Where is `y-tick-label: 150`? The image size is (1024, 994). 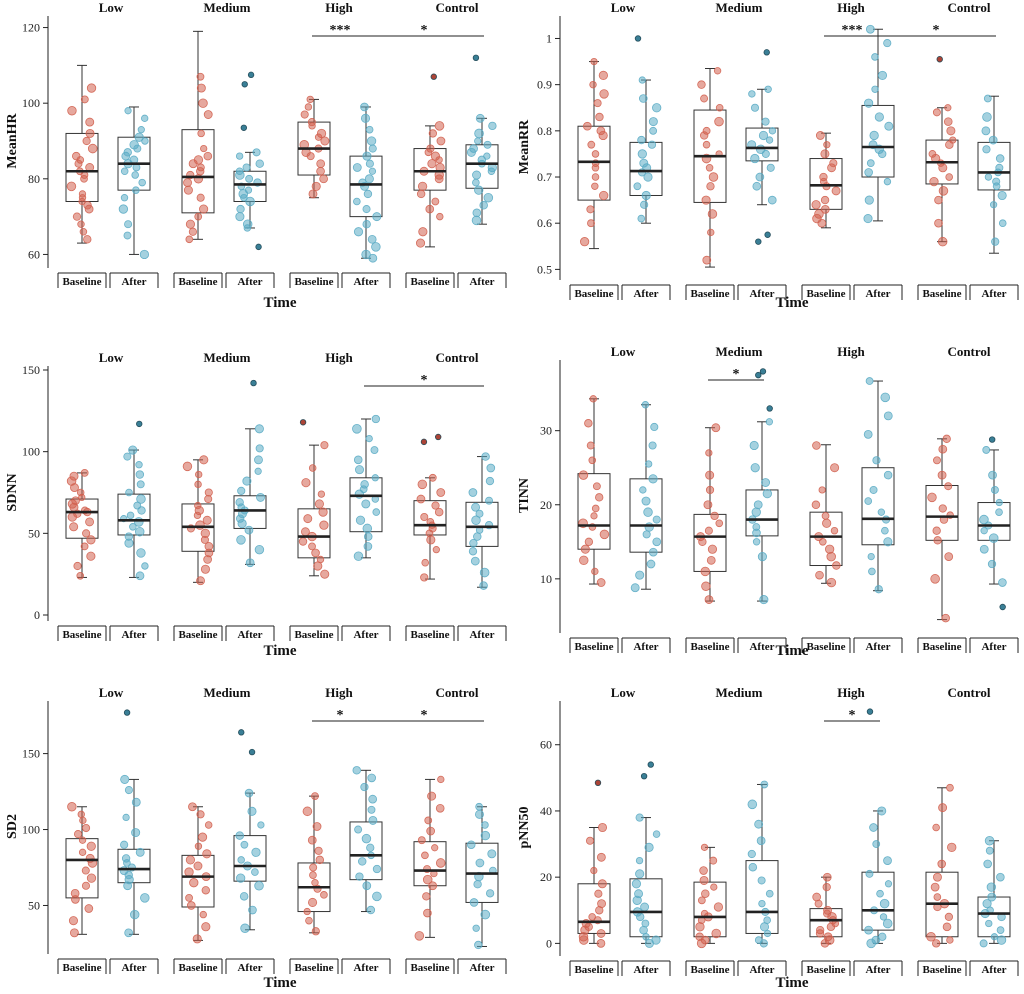
y-tick-label: 150 is located at coordinates (31, 754).